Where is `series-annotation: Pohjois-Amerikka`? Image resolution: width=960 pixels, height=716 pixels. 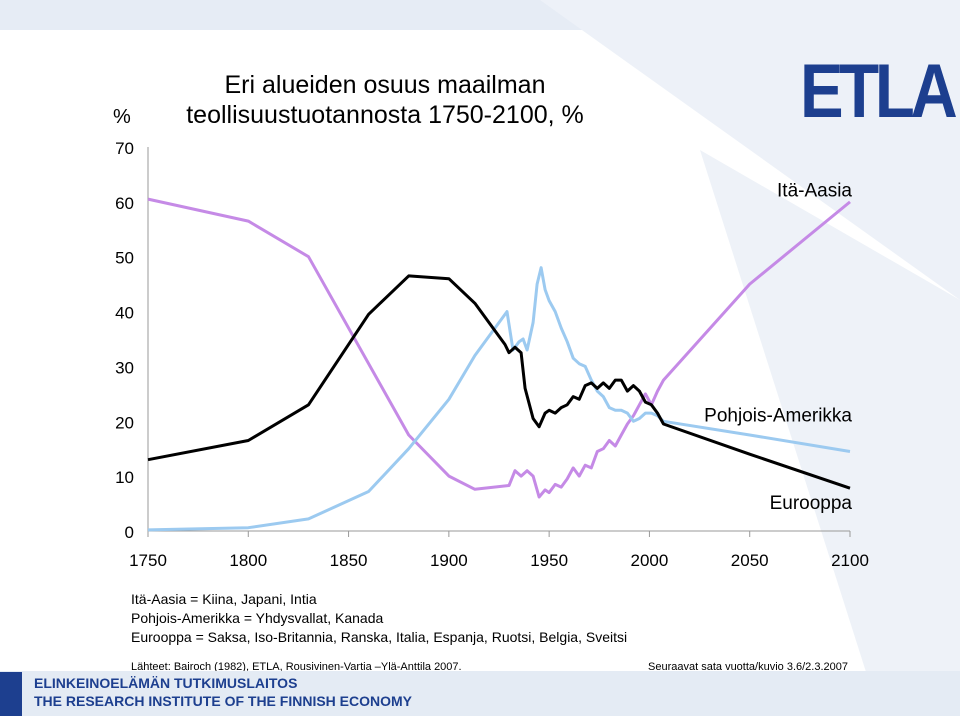
series-annotation: Pohjois-Amerikka is located at coordinates (778, 415).